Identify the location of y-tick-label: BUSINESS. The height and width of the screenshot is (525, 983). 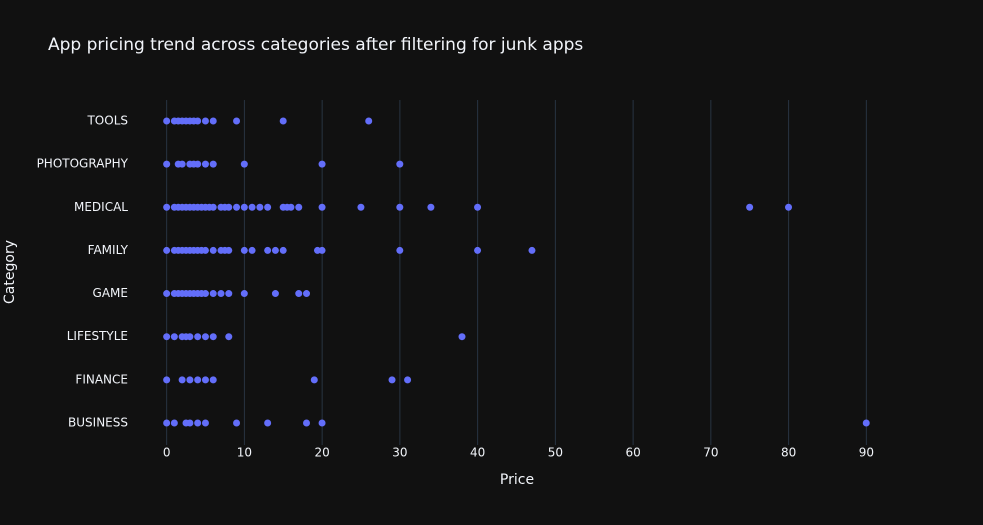
(98, 422).